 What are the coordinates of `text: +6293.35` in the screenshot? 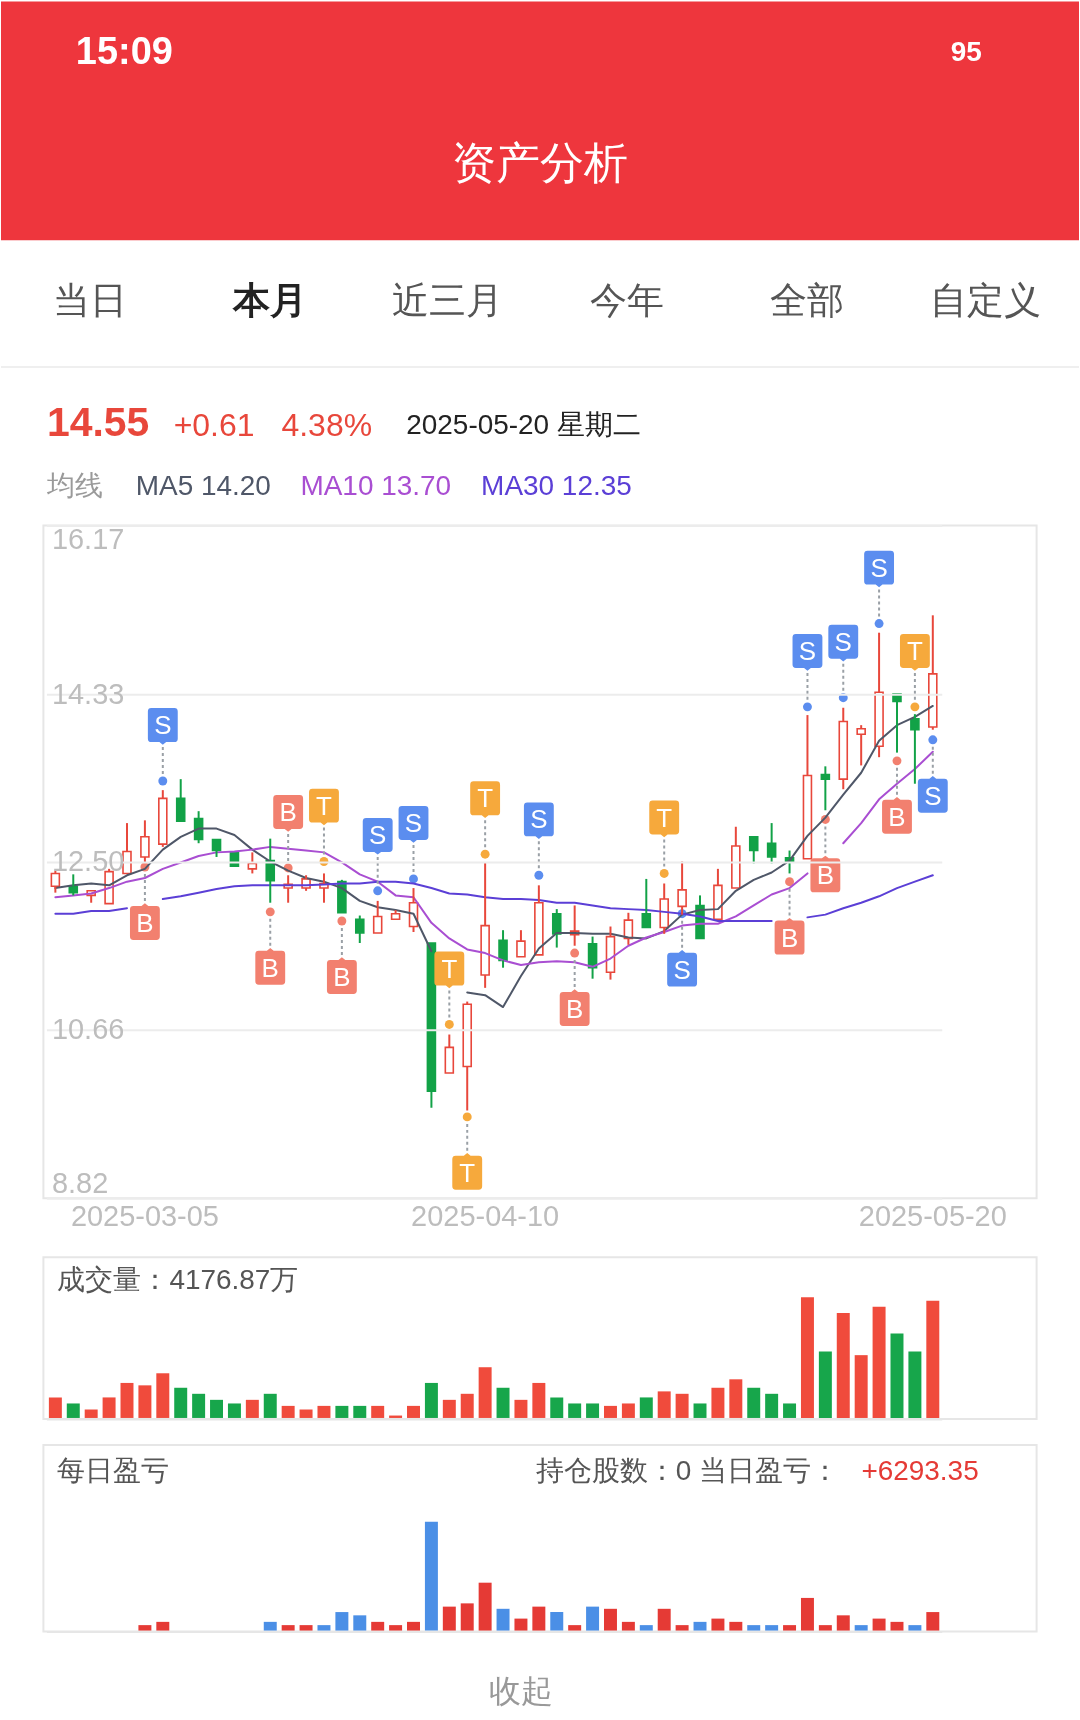 It's located at (920, 1470).